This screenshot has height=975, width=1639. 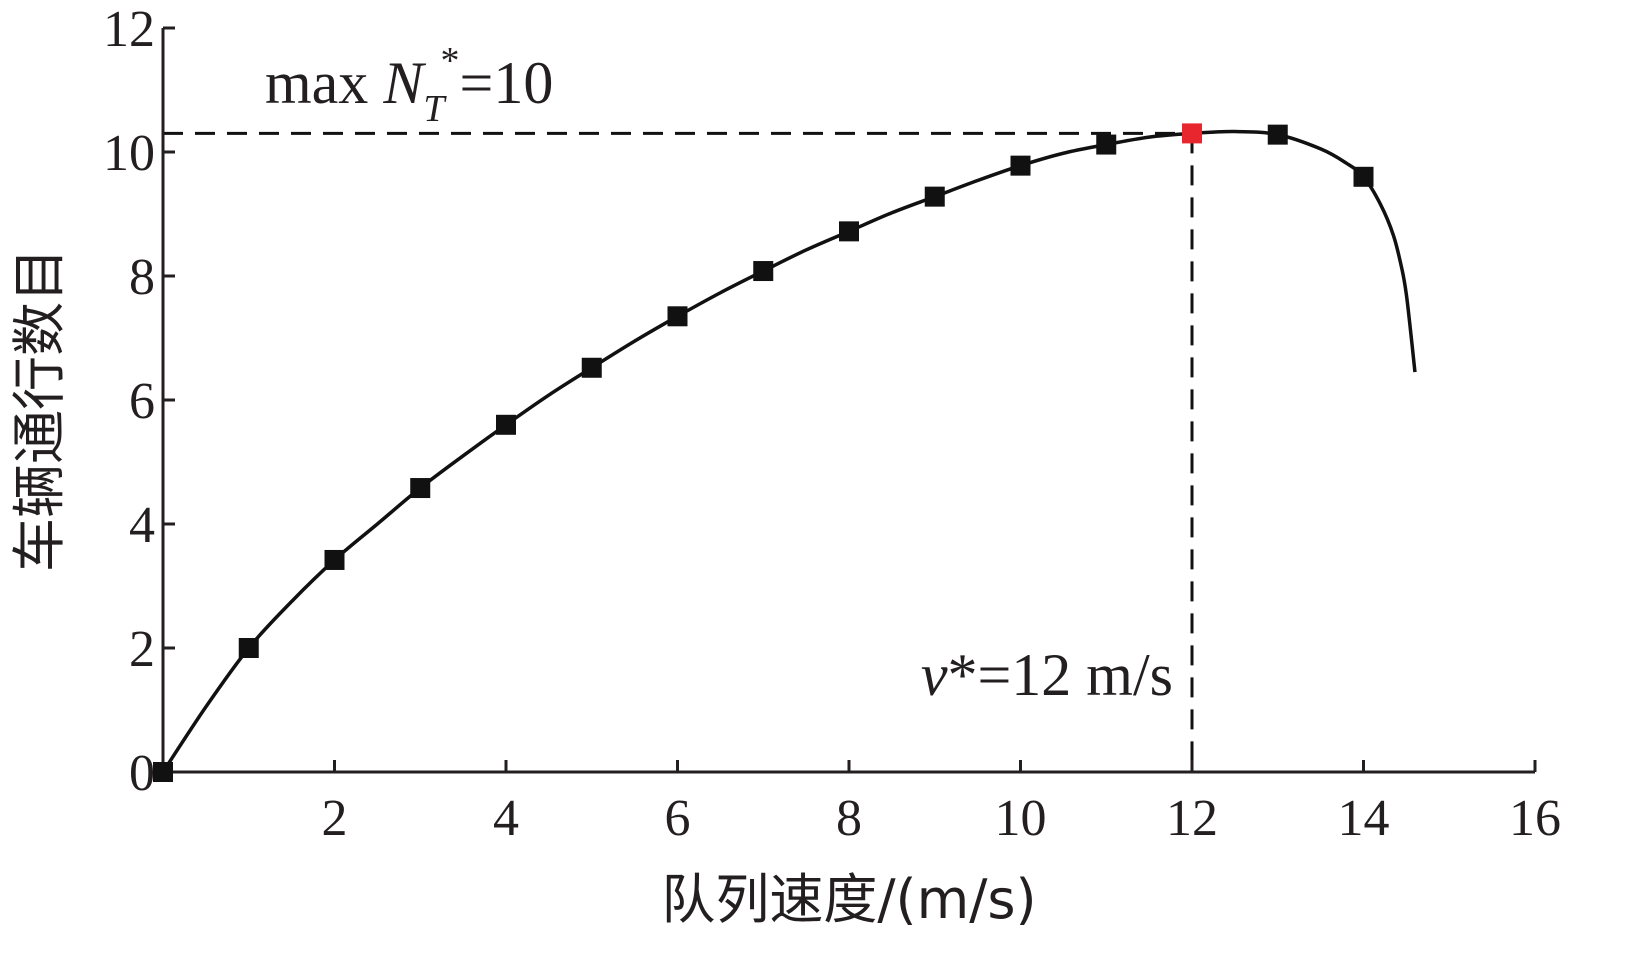 What do you see at coordinates (1535, 818) in the screenshot?
I see `x-tick-label: 16` at bounding box center [1535, 818].